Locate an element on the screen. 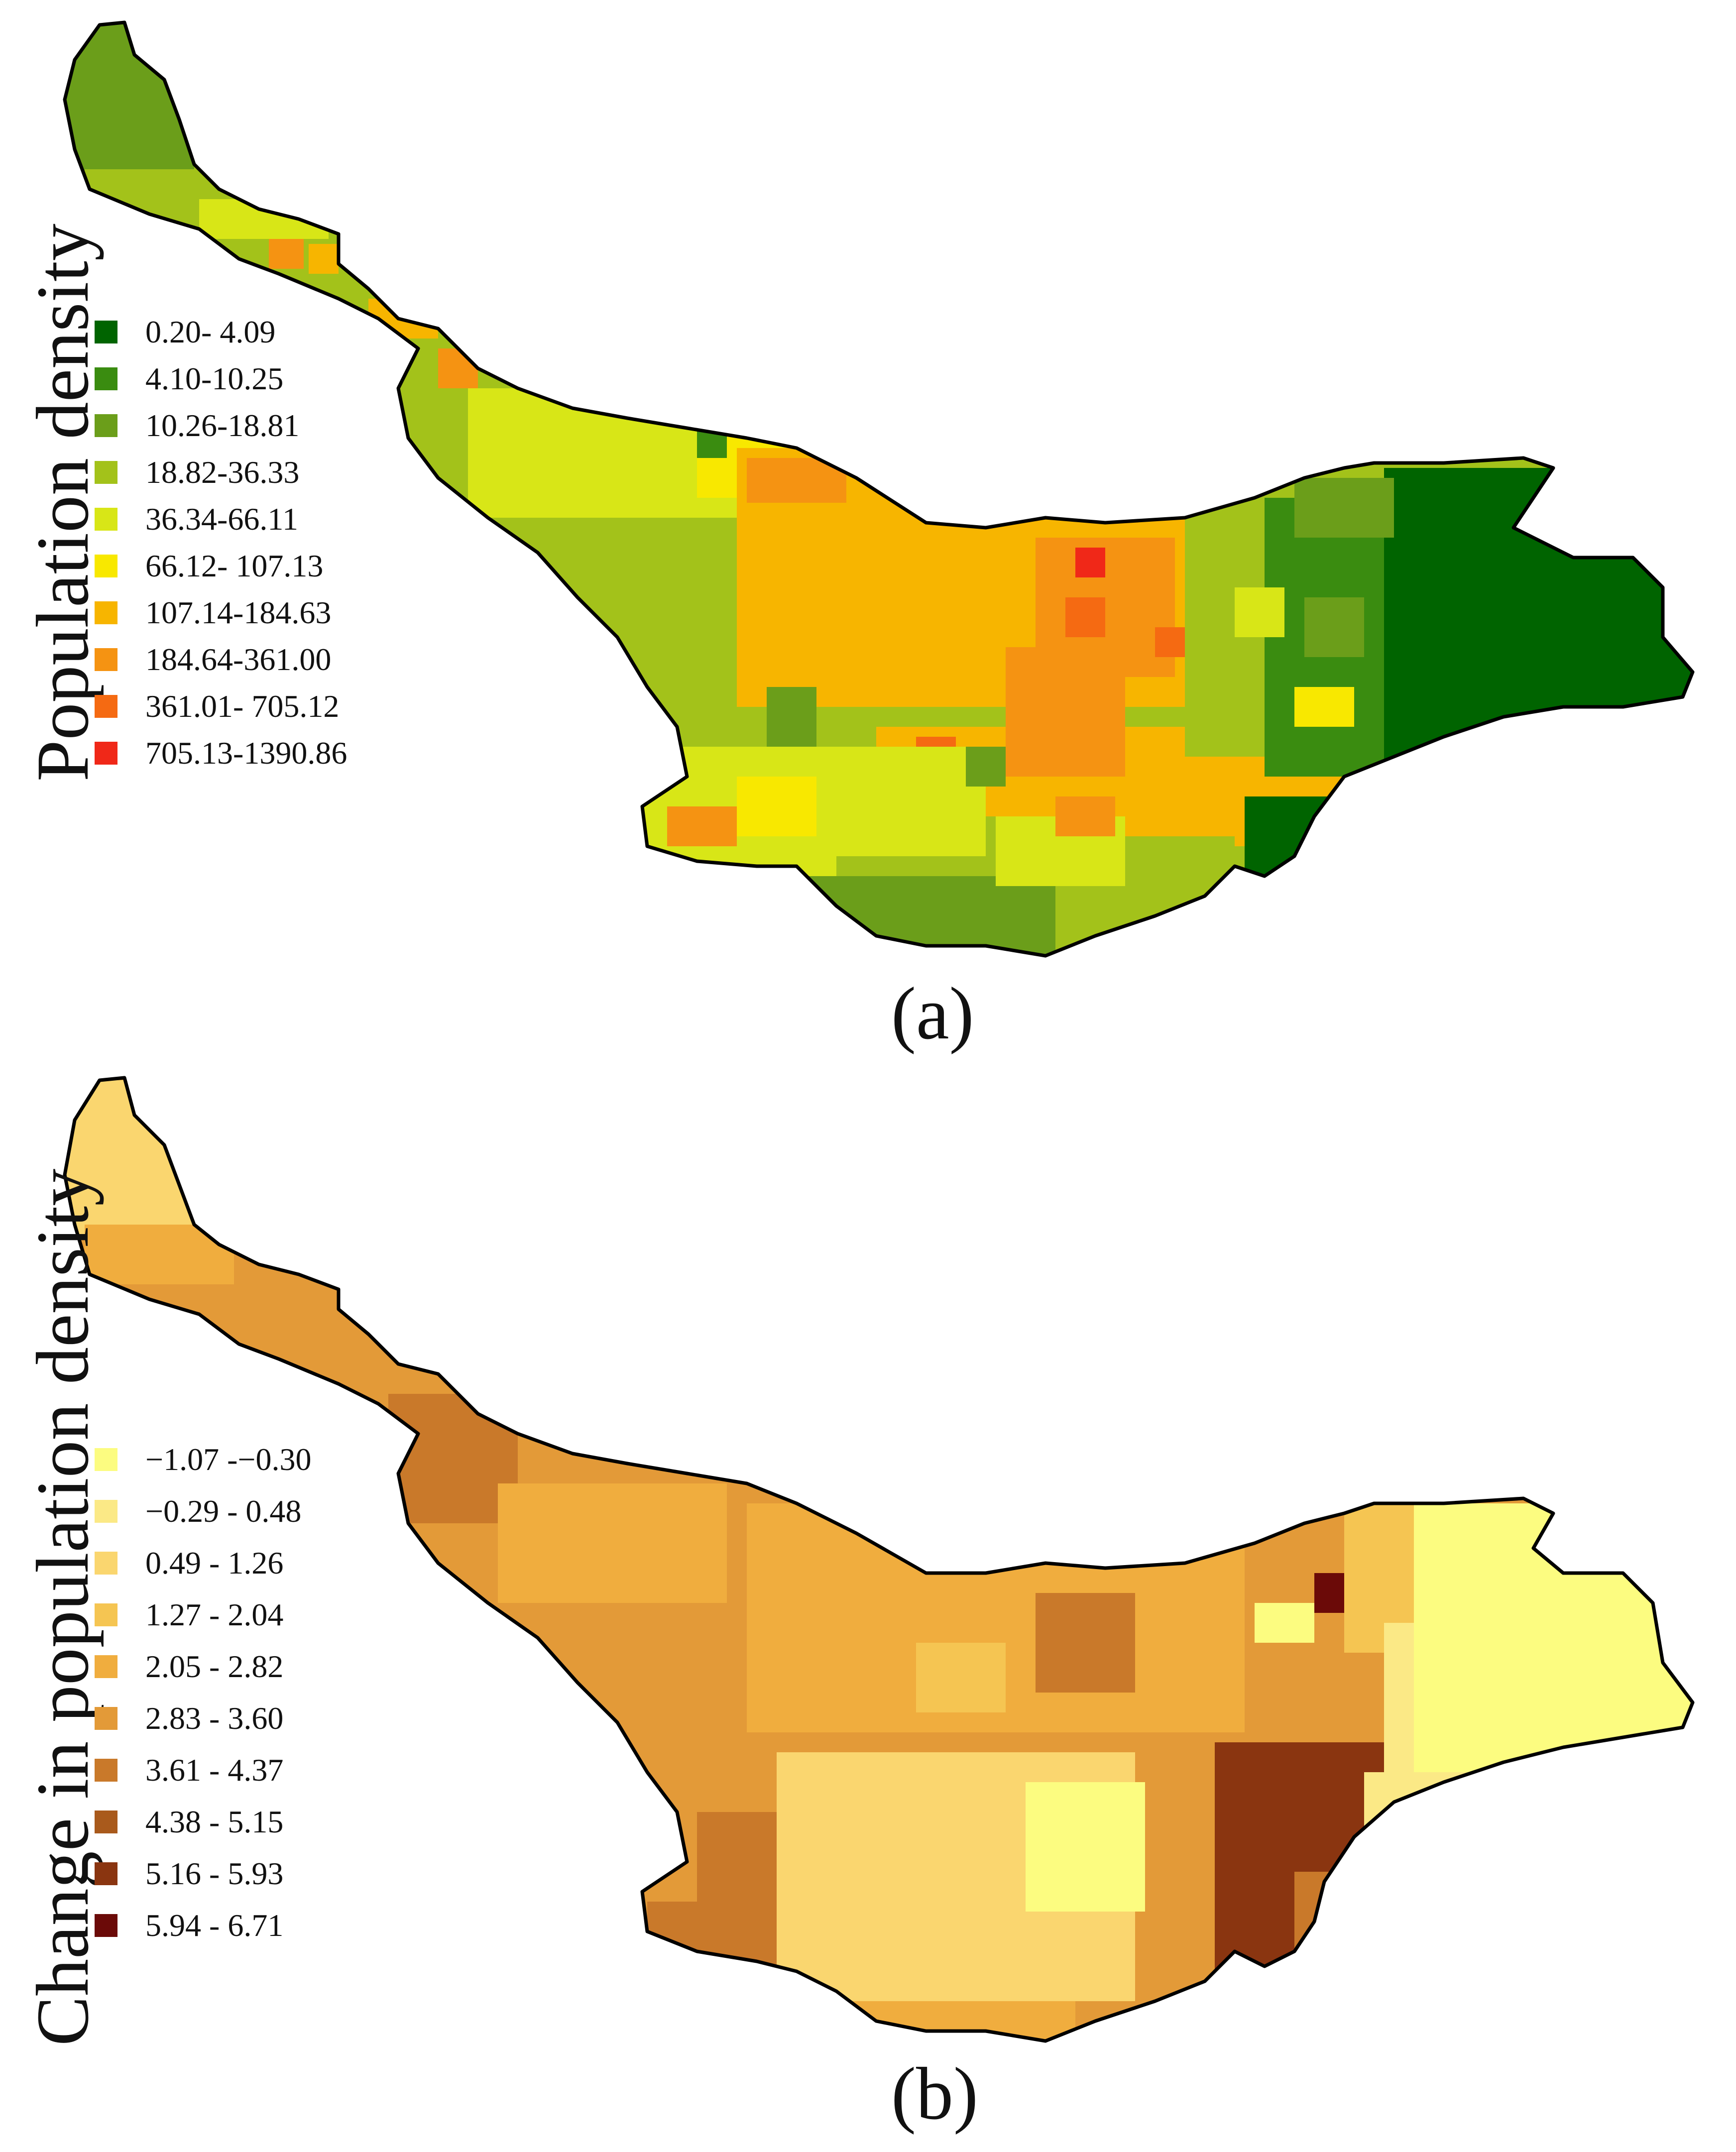 Image resolution: width=1736 pixels, height=2152 pixels. legend-label: 3.61 - 4.37 is located at coordinates (215, 1770).